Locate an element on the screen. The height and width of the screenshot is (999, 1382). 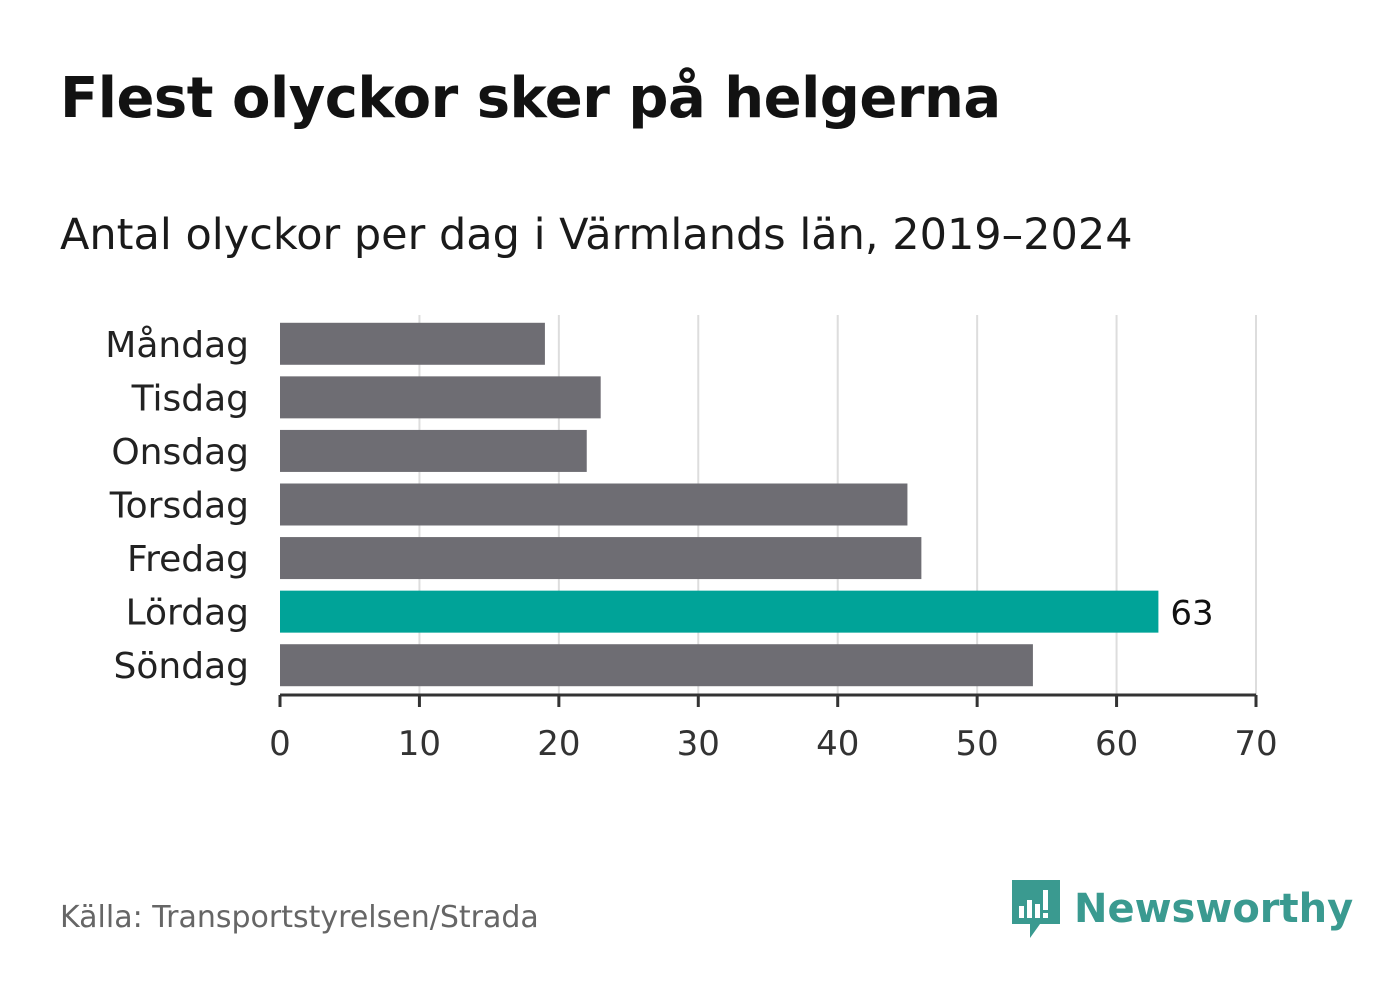
data-label: 63 is located at coordinates (1191, 614).